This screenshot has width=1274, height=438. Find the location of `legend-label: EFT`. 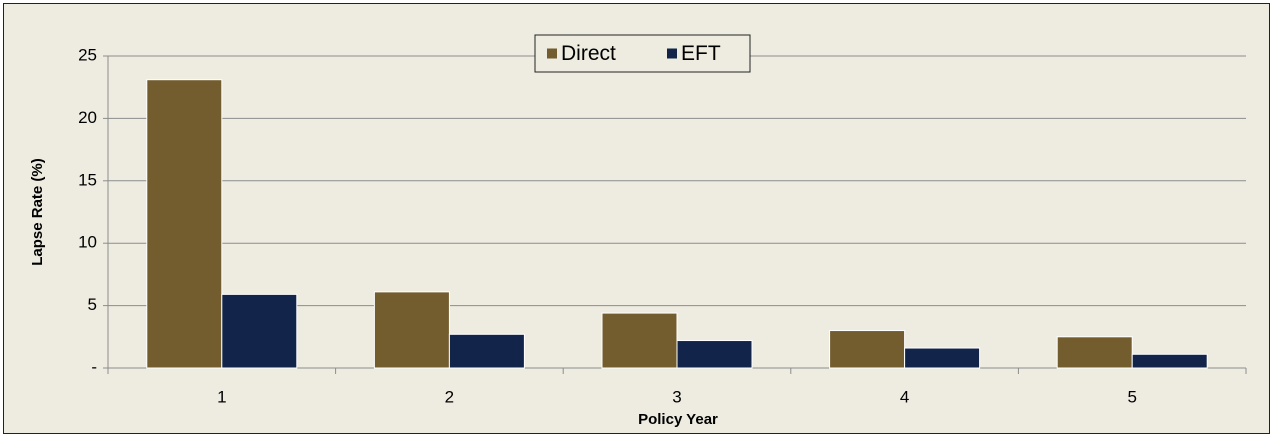

legend-label: EFT is located at coordinates (701, 53).